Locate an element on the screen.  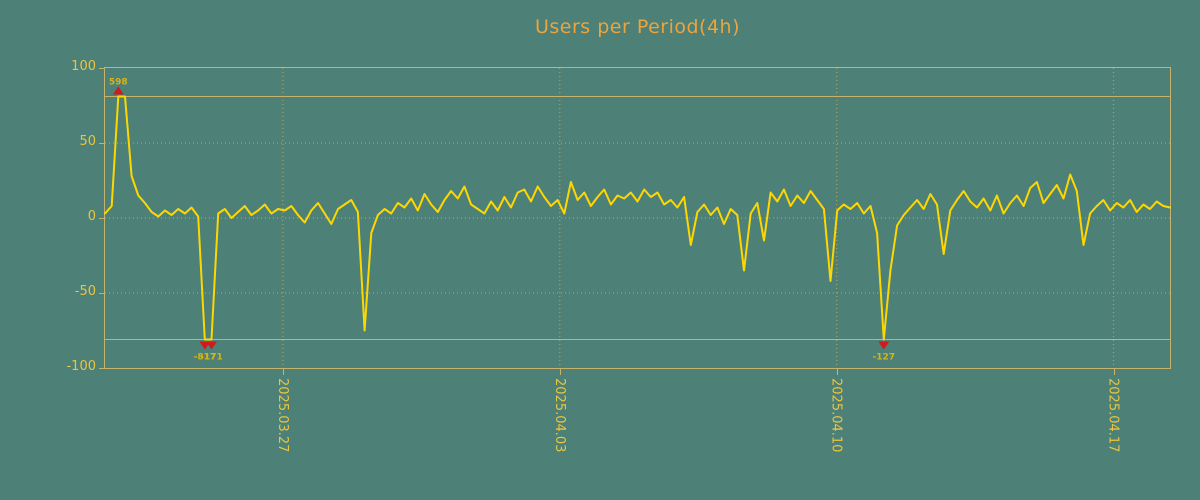
y-tick-label: 50 is located at coordinates (87, 141).